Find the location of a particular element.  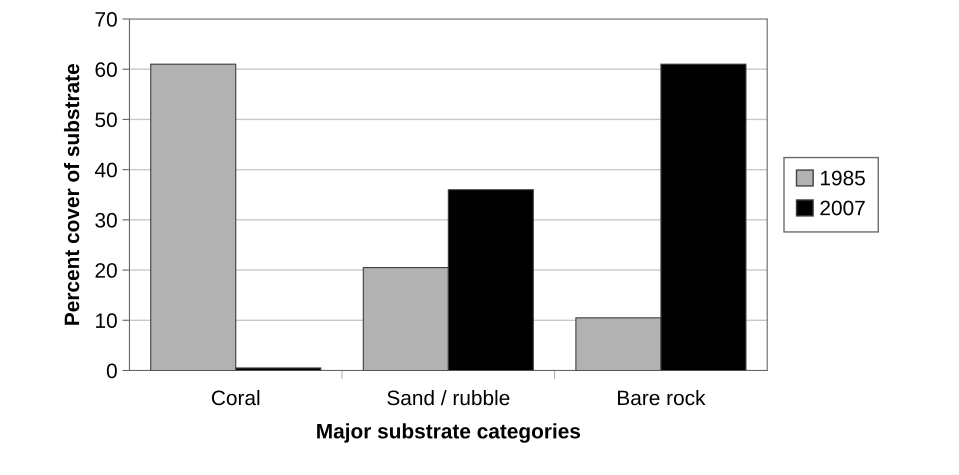

y-tick-label: 60 is located at coordinates (106, 69).